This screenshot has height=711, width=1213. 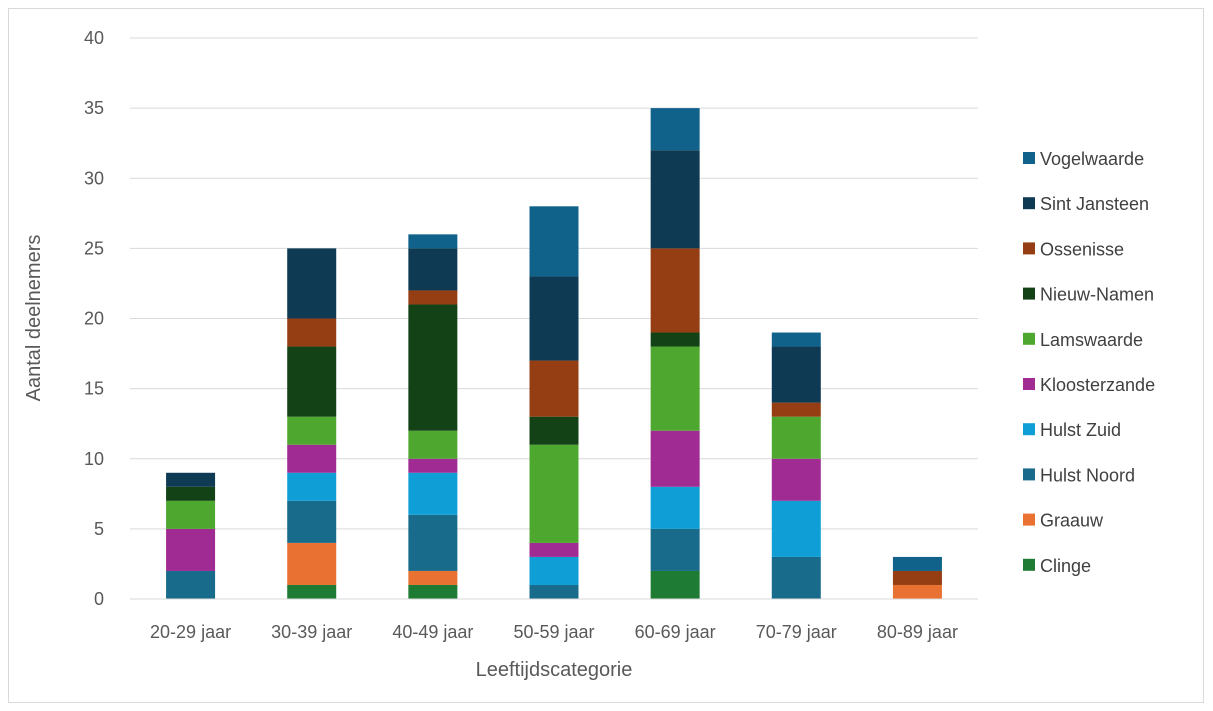 What do you see at coordinates (554, 670) in the screenshot?
I see `x-axis-title: Leeftijdscategorie` at bounding box center [554, 670].